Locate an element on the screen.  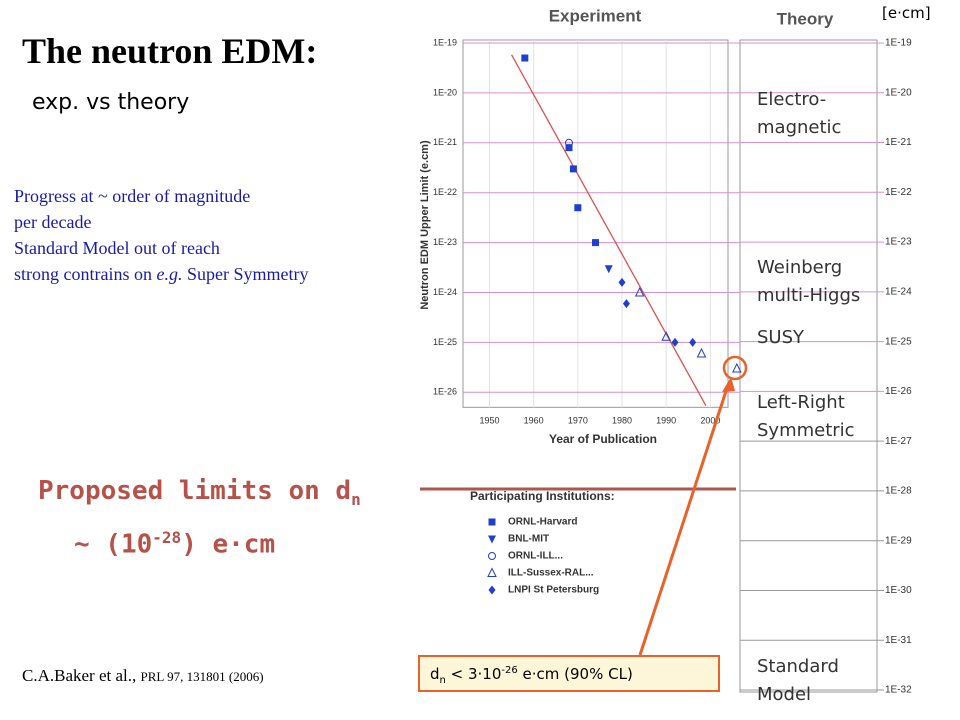
theory-label: Electro- is located at coordinates (791, 99).